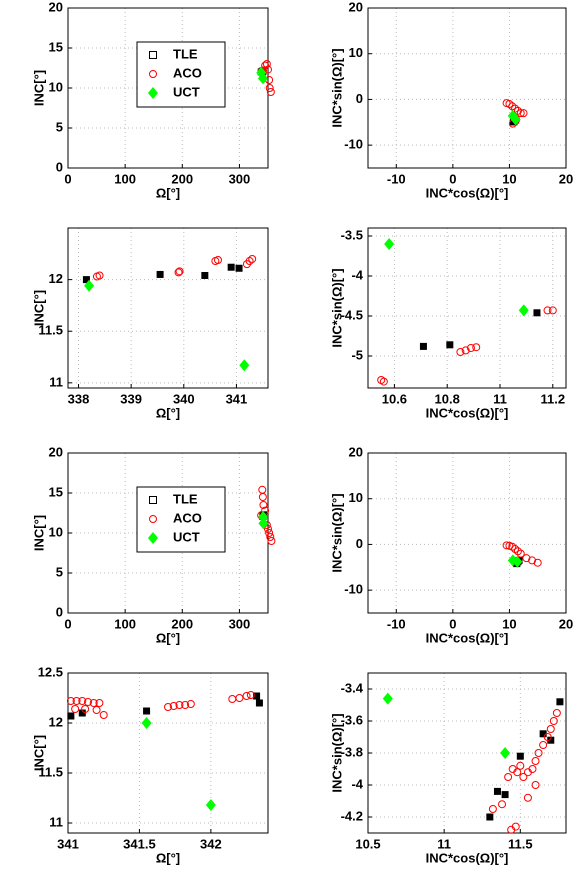 The width and height of the screenshot is (576, 886). What do you see at coordinates (509, 178) in the screenshot?
I see `x-tick-label: 10` at bounding box center [509, 178].